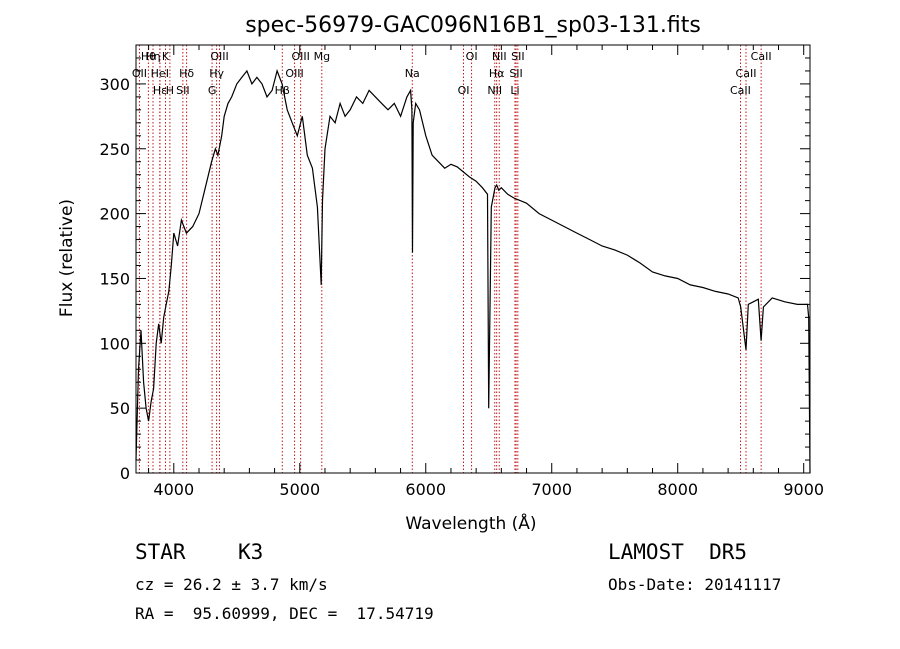 The height and width of the screenshot is (649, 900). Describe the element at coordinates (282, 90) in the screenshot. I see `line-marker-label: Hβ` at that location.